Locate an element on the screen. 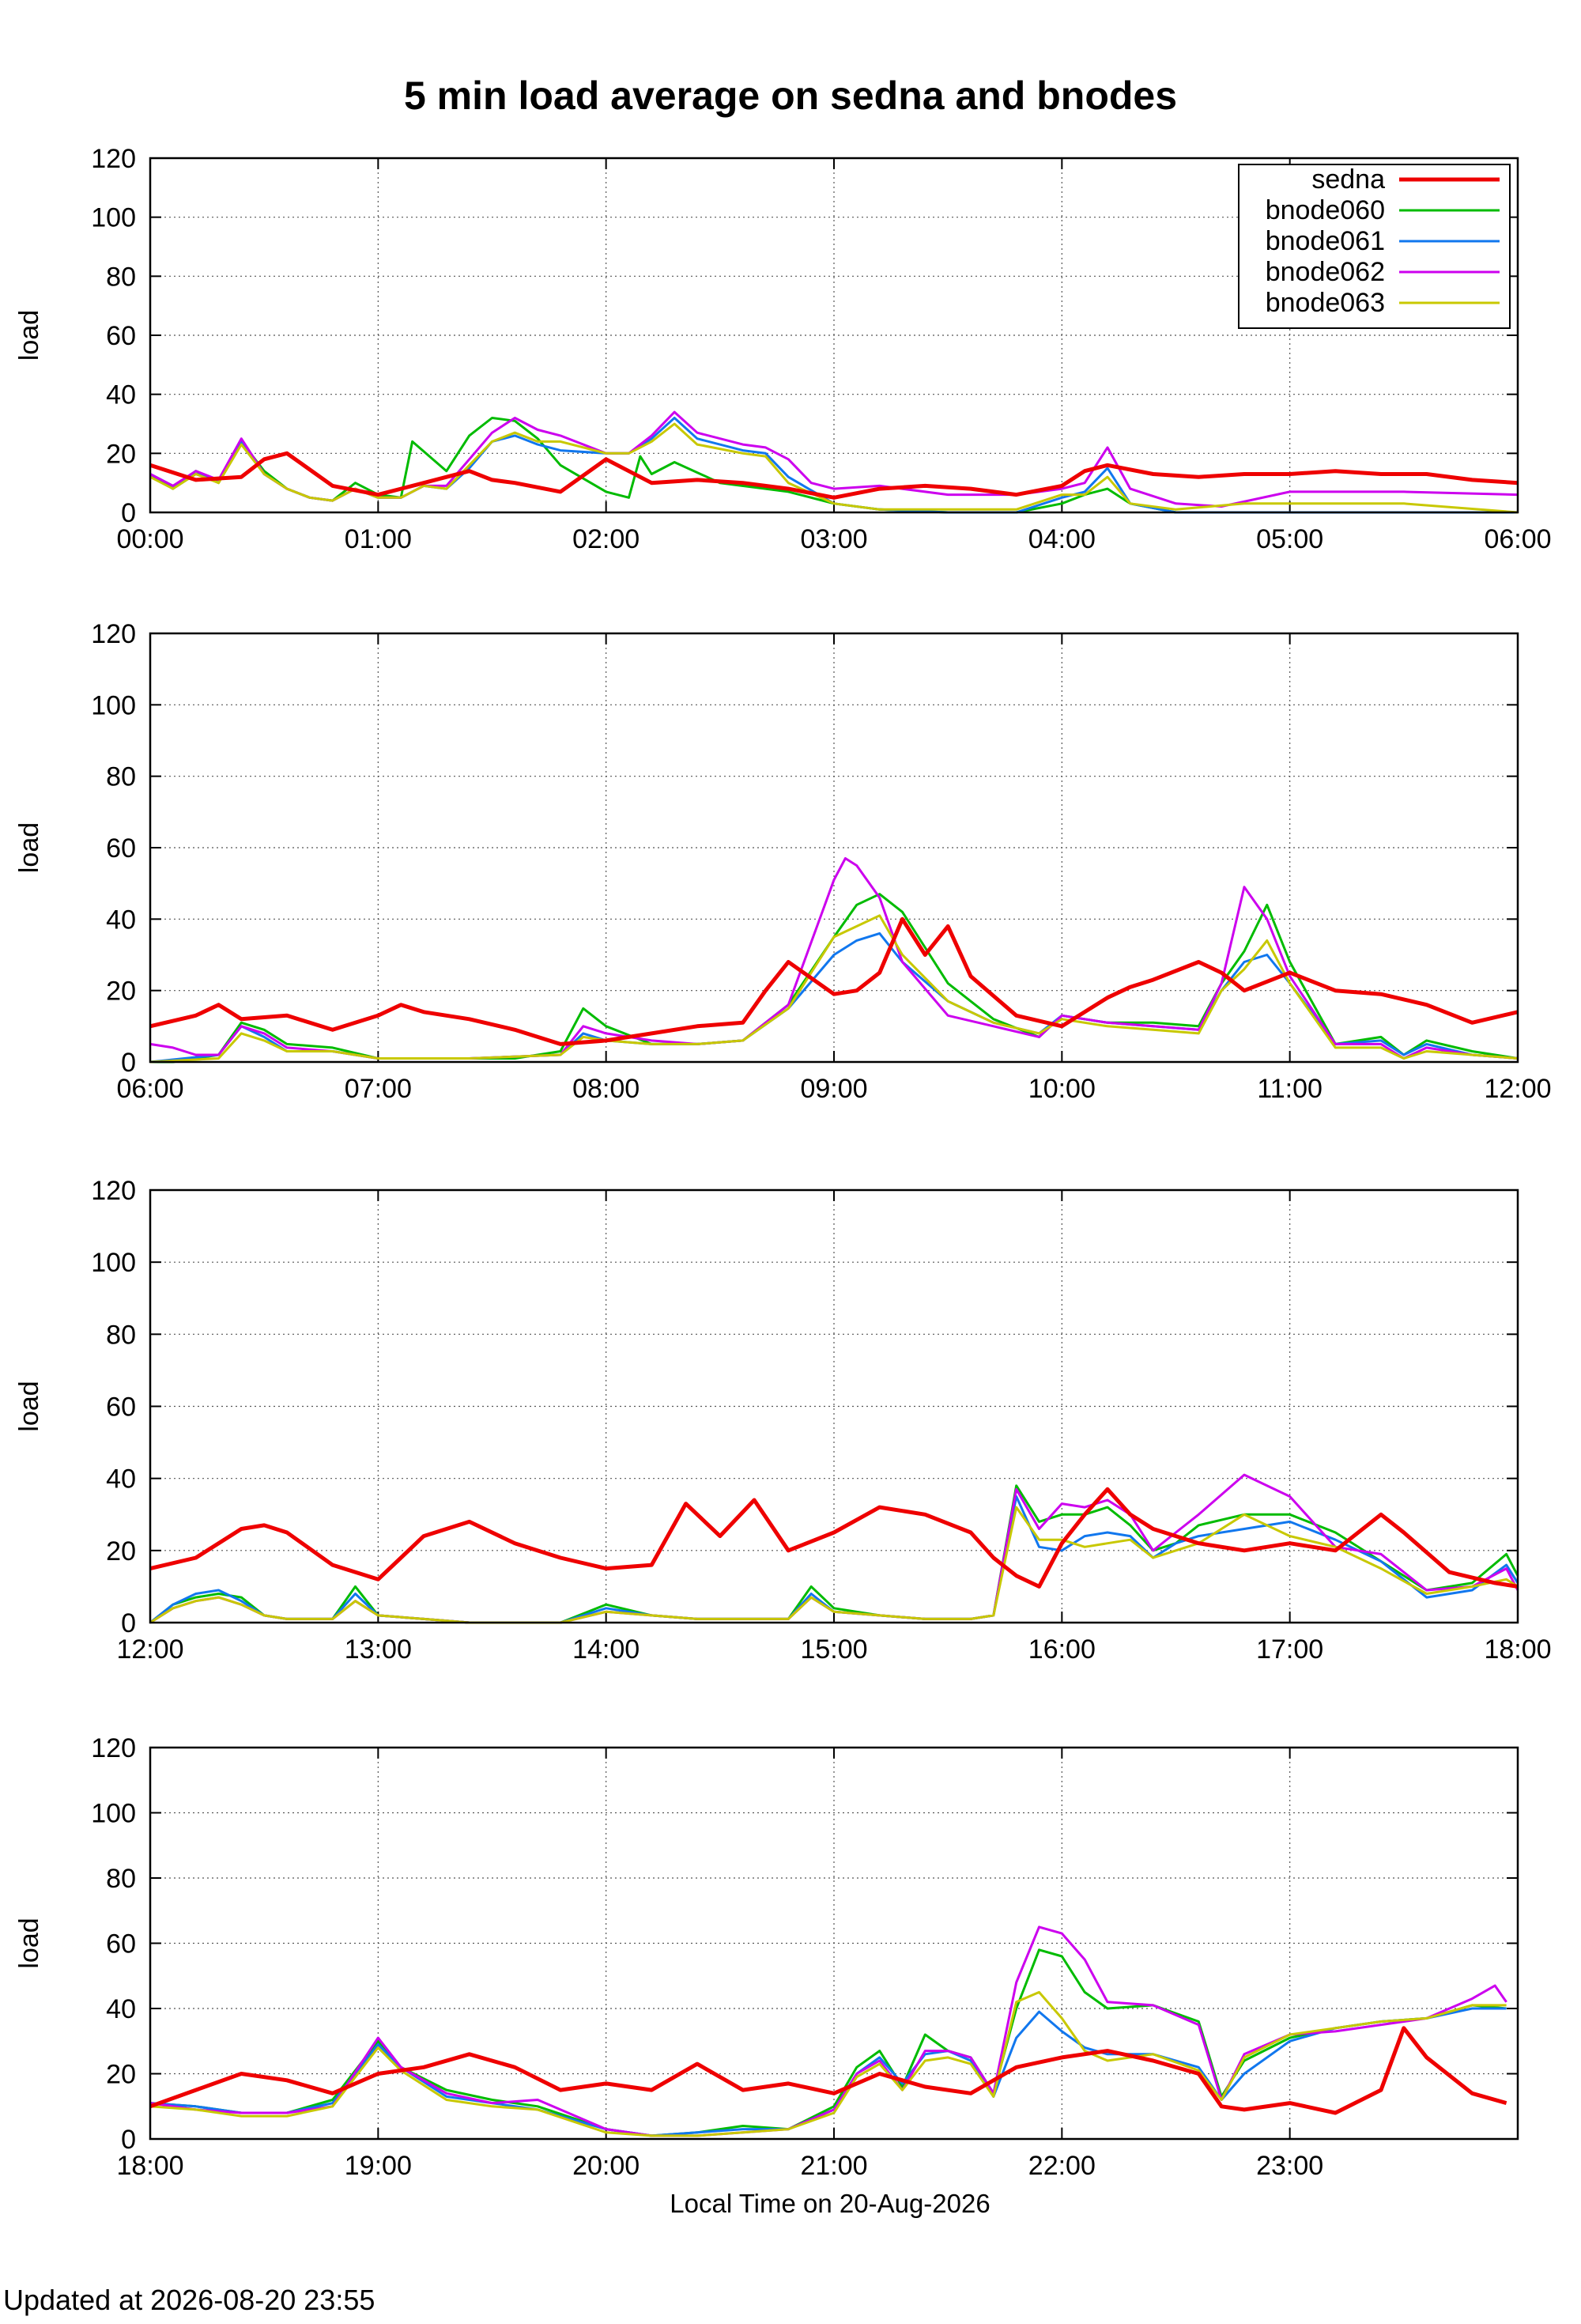 The image size is (1581, 2324). x-tick-label: 03:00 is located at coordinates (833, 539).